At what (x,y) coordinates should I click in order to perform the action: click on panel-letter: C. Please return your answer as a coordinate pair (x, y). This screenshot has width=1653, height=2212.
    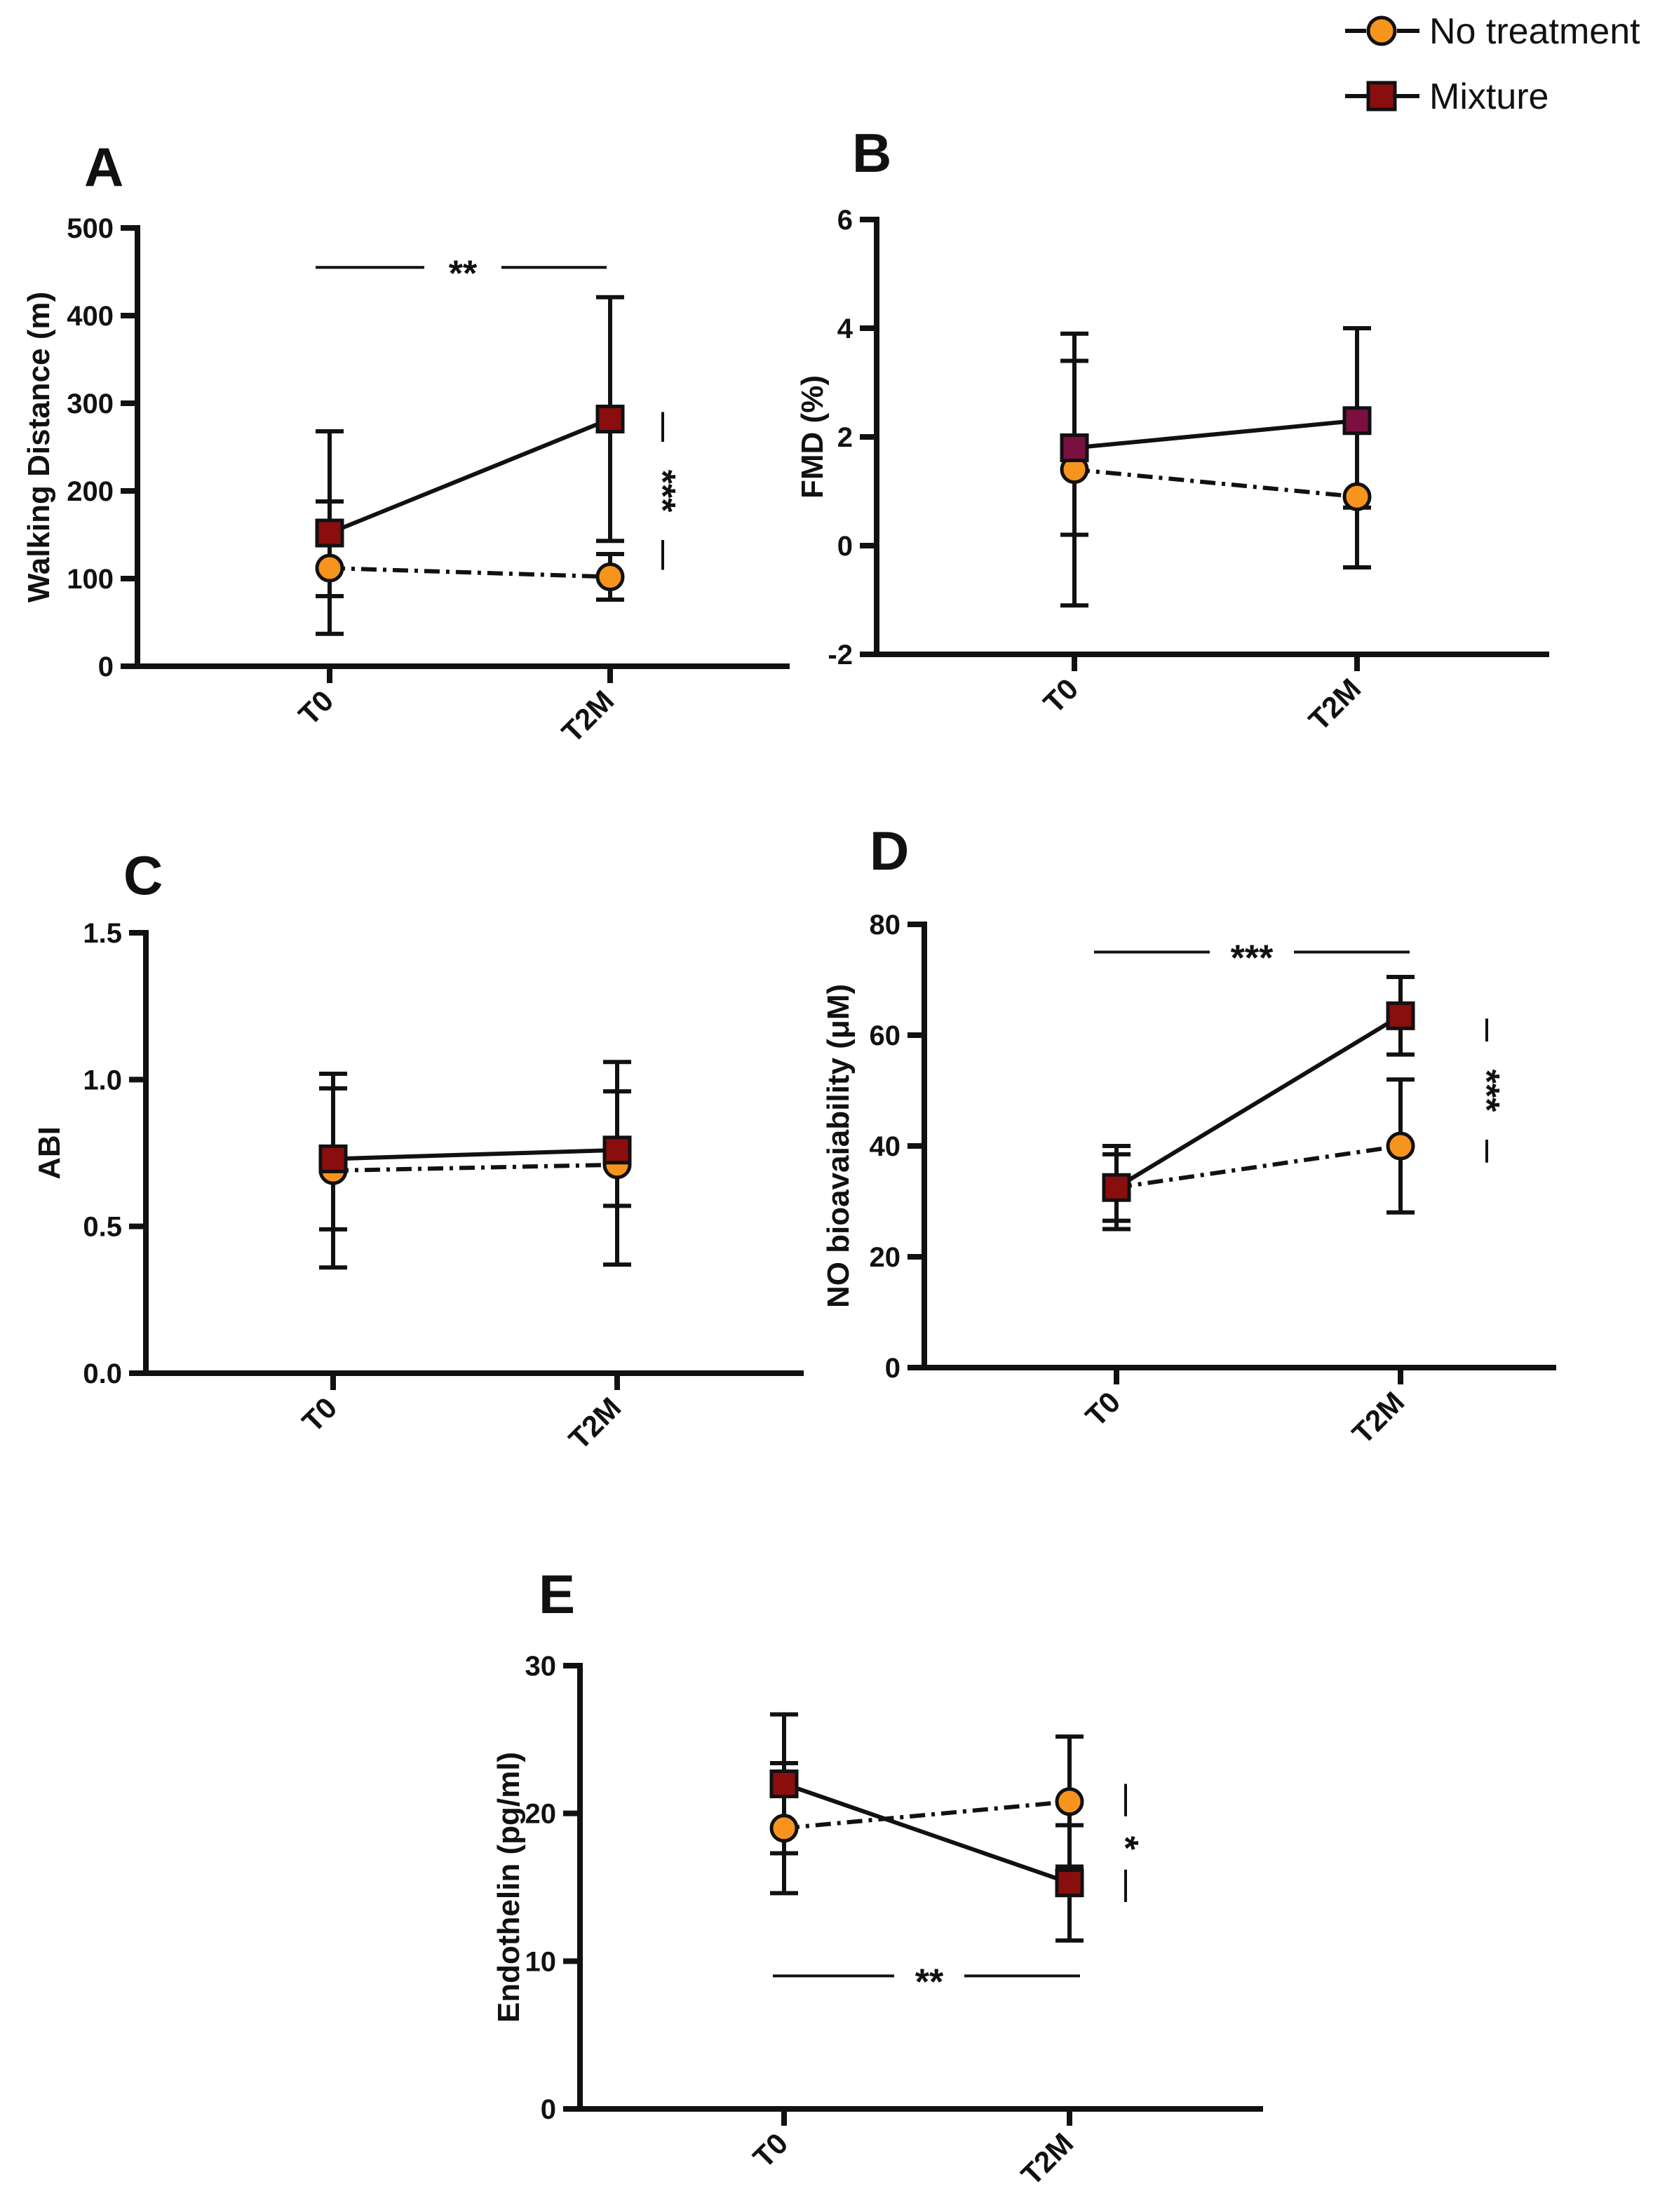
    Looking at the image, I should click on (143, 875).